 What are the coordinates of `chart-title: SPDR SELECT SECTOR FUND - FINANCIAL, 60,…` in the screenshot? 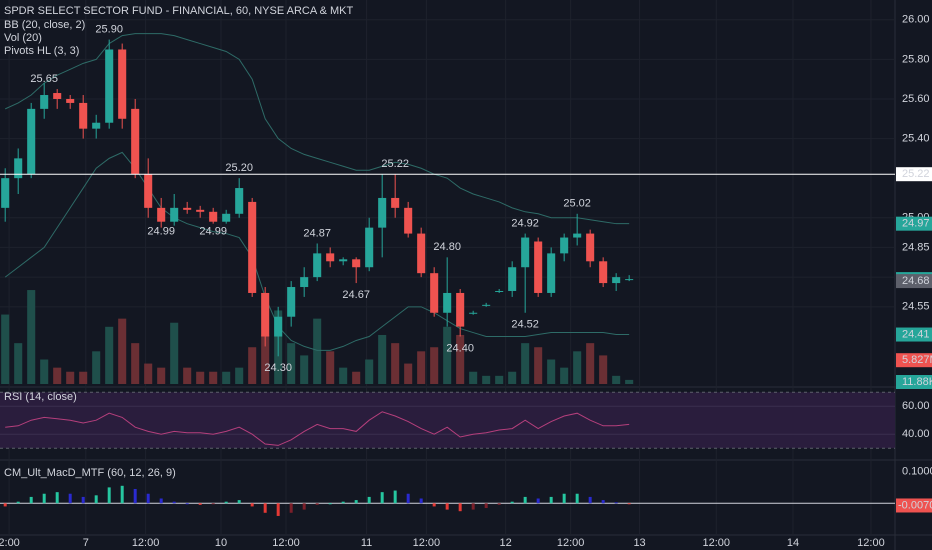 It's located at (179, 11).